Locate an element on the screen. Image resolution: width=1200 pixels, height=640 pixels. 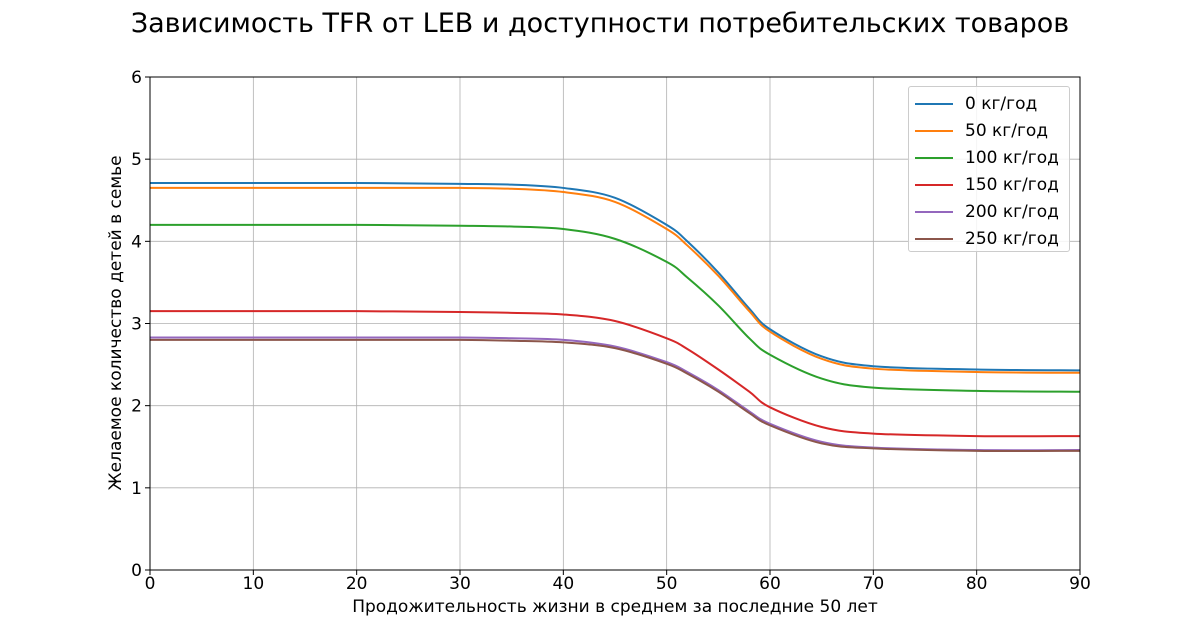
legend-label: 150 кг/год is located at coordinates (1012, 184).